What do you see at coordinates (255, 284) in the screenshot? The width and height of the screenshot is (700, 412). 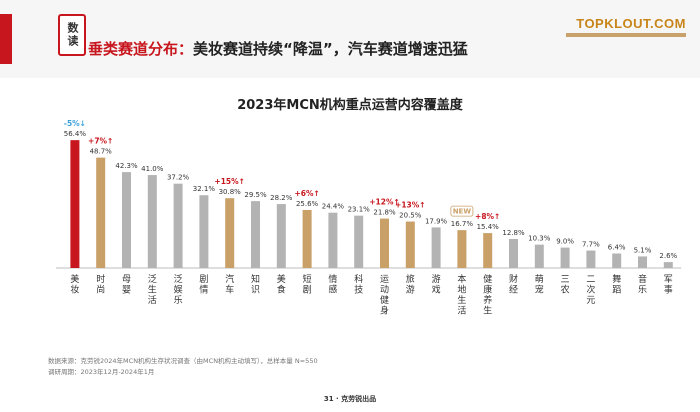 I see `category-label-7: 知识` at bounding box center [255, 284].